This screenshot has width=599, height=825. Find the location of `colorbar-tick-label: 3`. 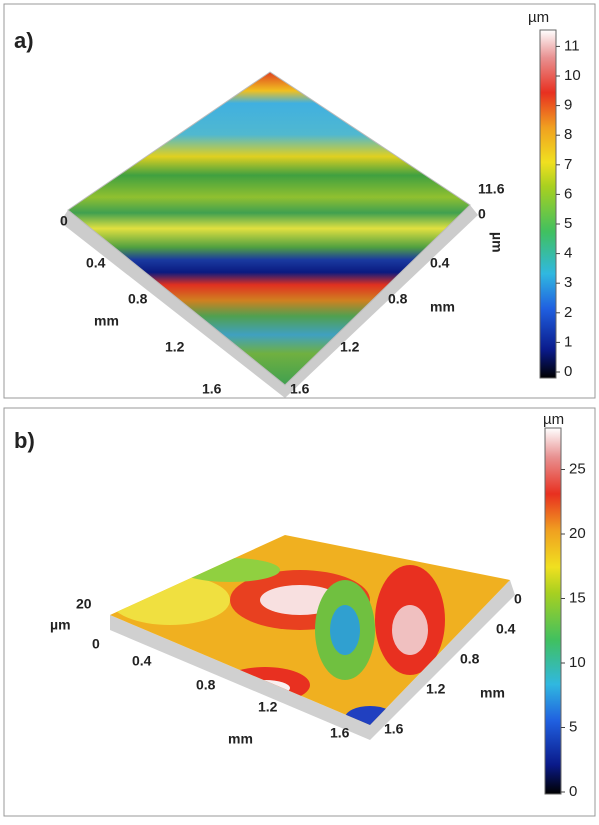

colorbar-tick-label: 3 is located at coordinates (568, 282).